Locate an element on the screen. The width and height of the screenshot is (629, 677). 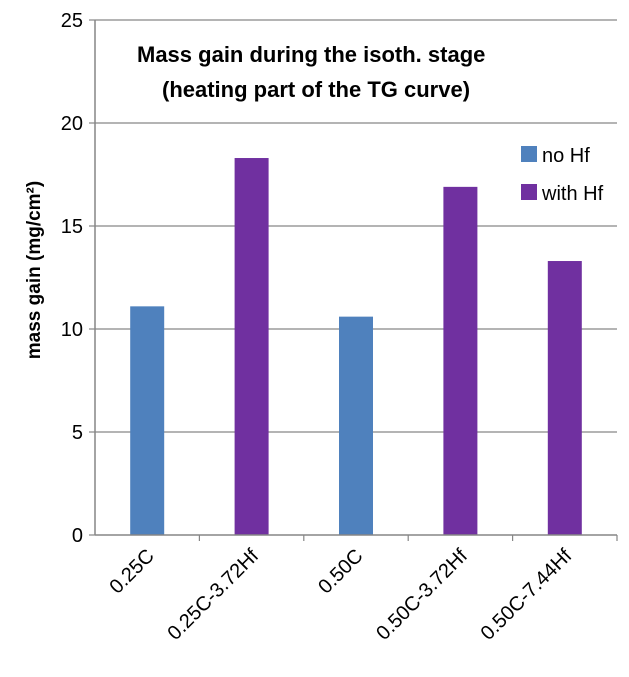
legend-swatch-no-hf is located at coordinates (529, 154).